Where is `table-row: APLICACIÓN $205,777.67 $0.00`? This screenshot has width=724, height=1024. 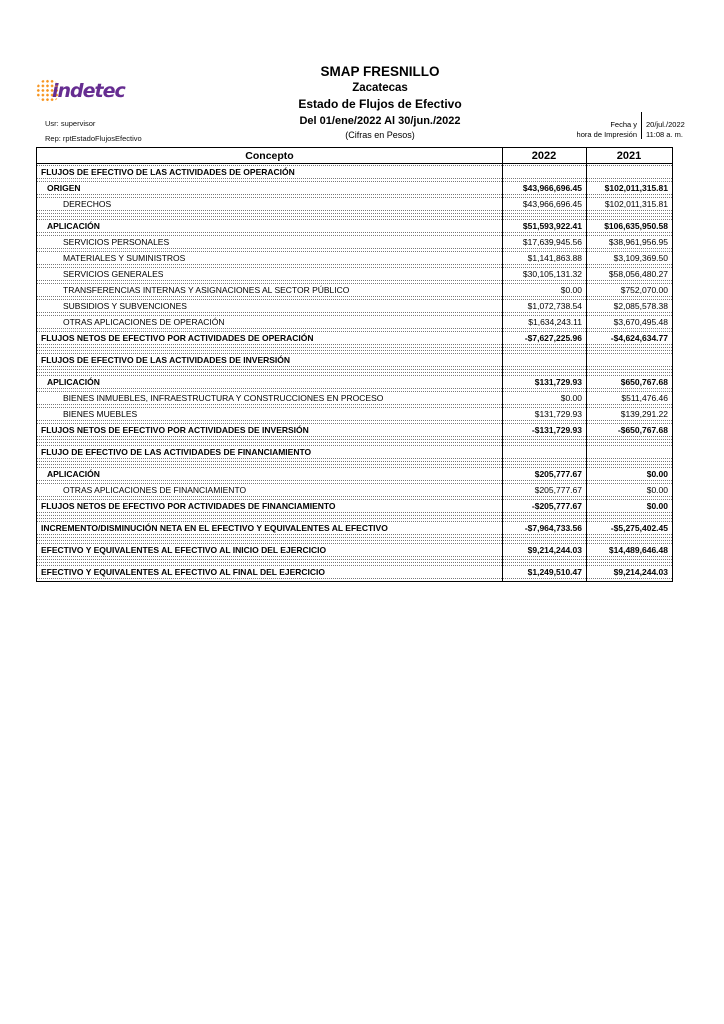
table-row: APLICACIÓN $205,777.67 $0.00 is located at coordinates (354, 474).